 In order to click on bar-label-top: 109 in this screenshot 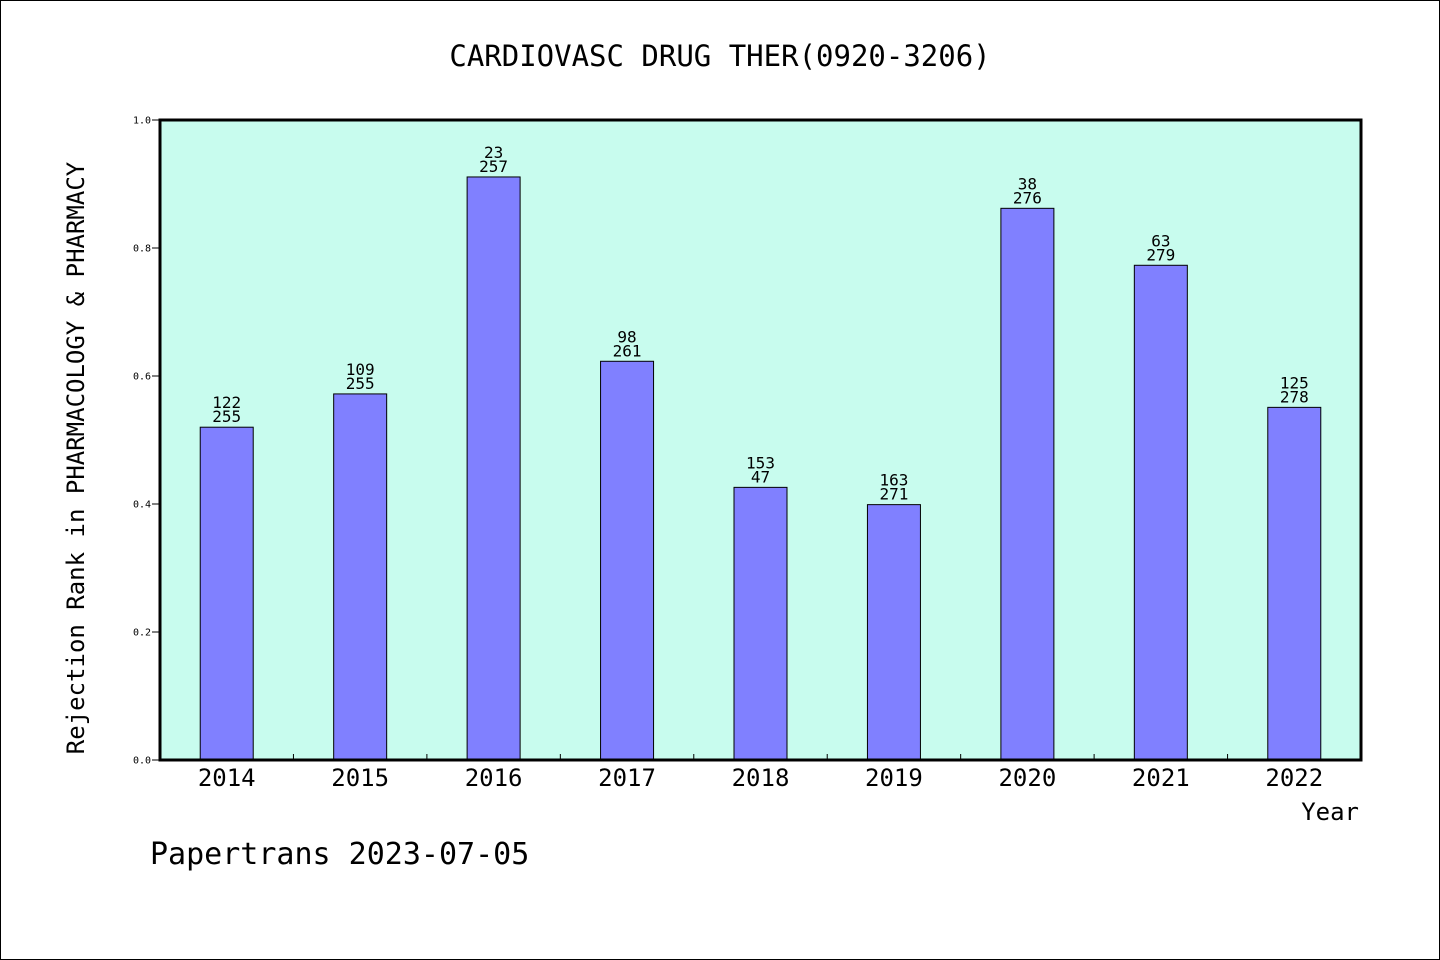, I will do `click(360, 369)`.